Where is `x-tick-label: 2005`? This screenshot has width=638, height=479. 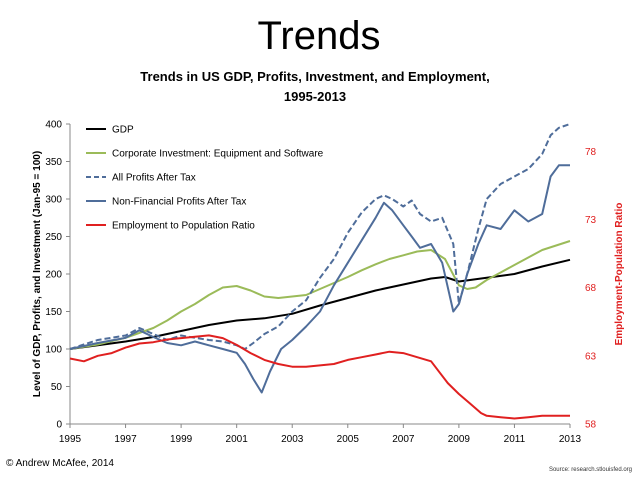
x-tick-label: 2005 is located at coordinates (348, 439).